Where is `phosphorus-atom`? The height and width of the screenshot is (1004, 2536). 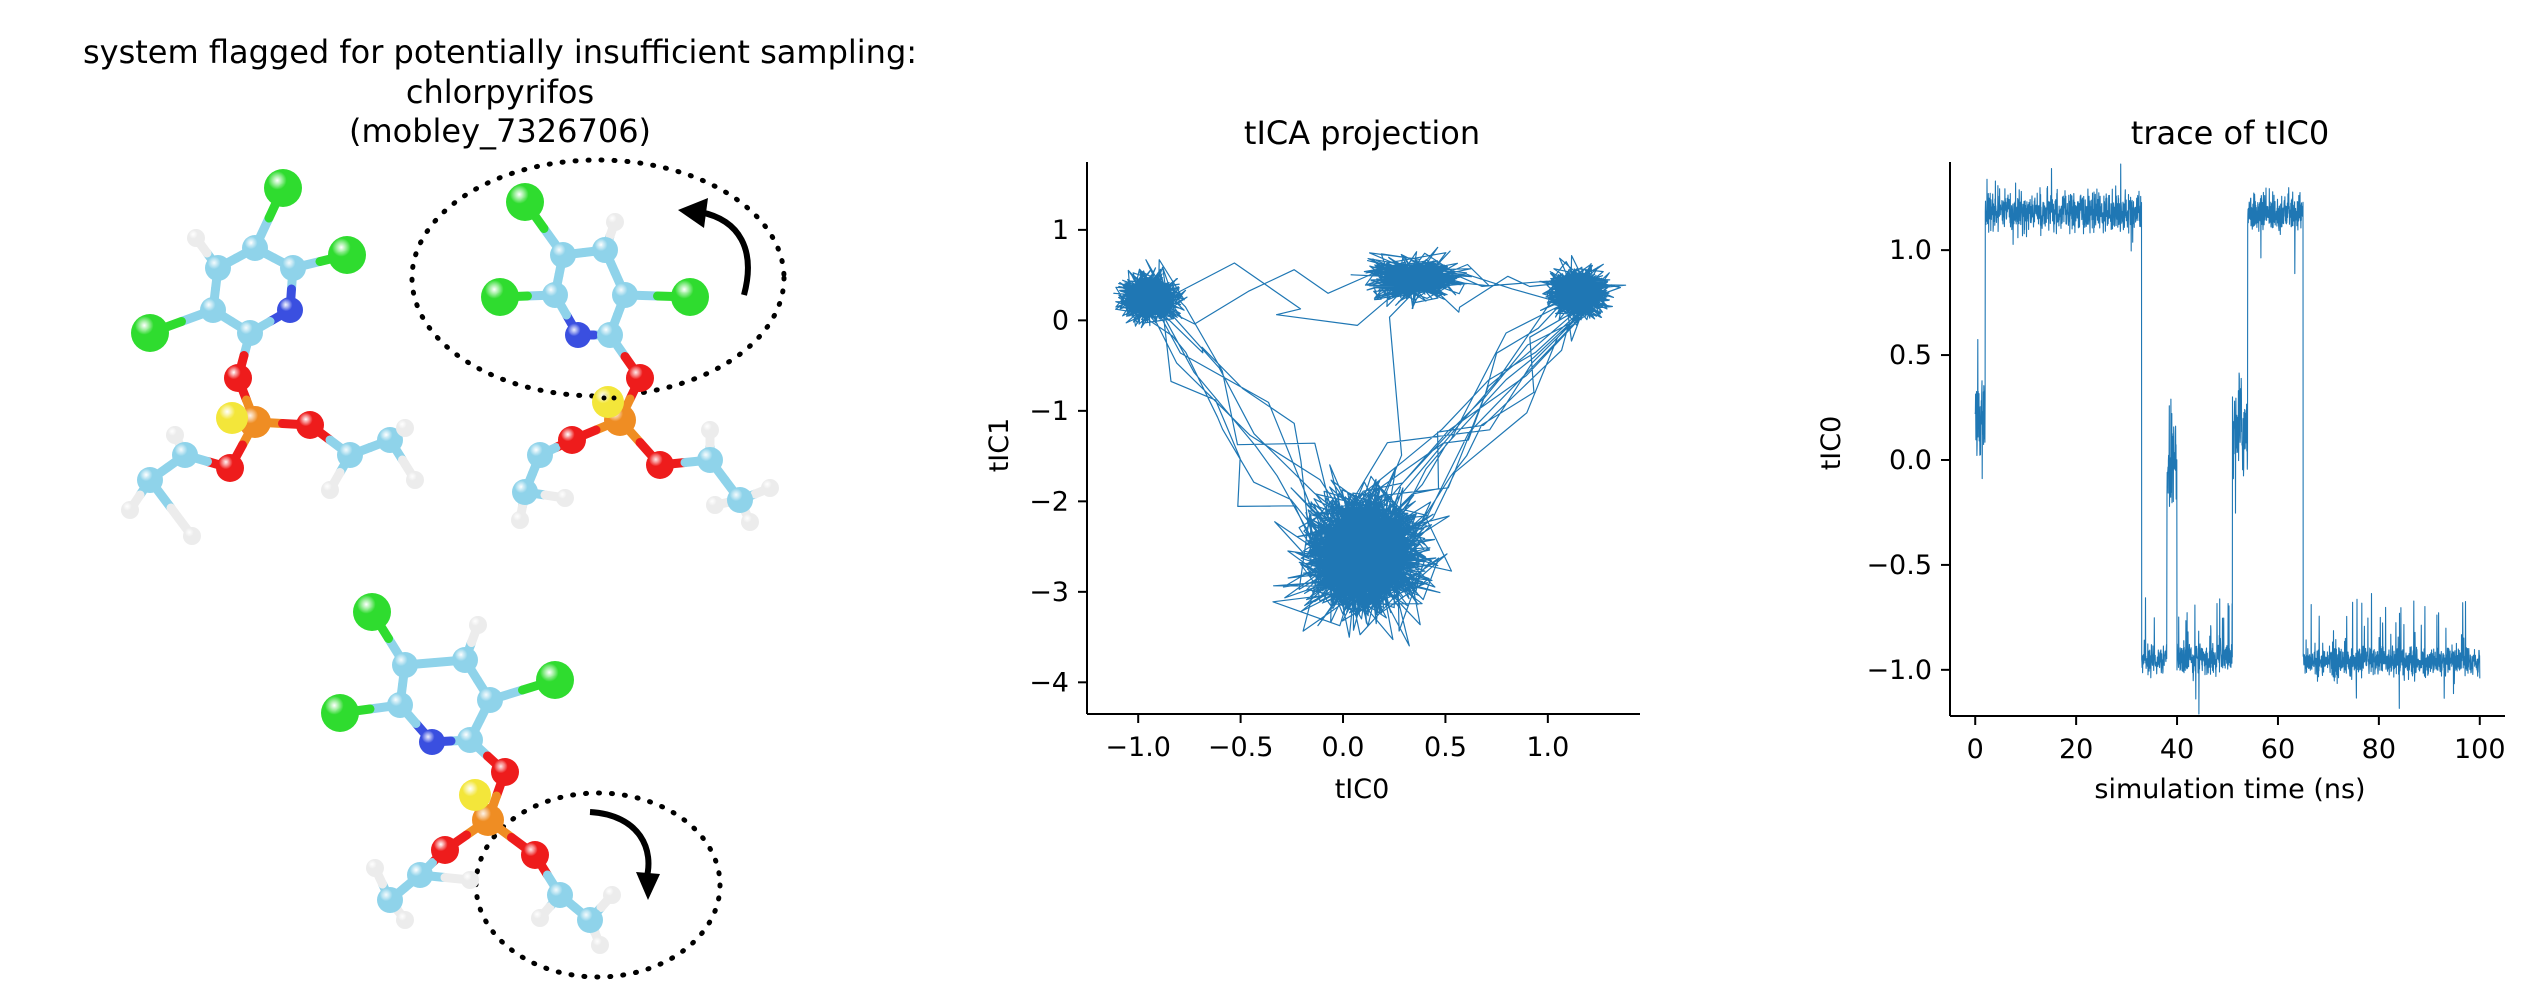
phosphorus-atom is located at coordinates (488, 820).